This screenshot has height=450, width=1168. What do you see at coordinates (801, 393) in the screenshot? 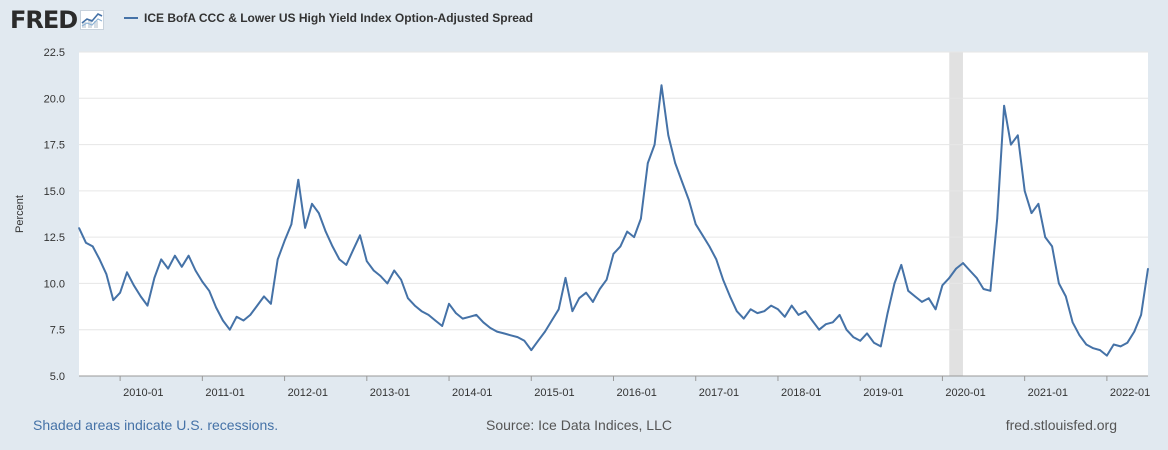
I see `x-tick-label: 2018-01` at bounding box center [801, 393].